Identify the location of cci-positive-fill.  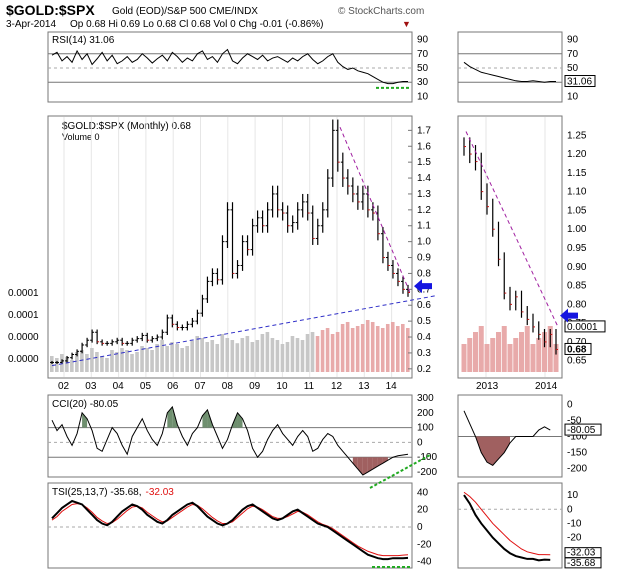
(85, 420).